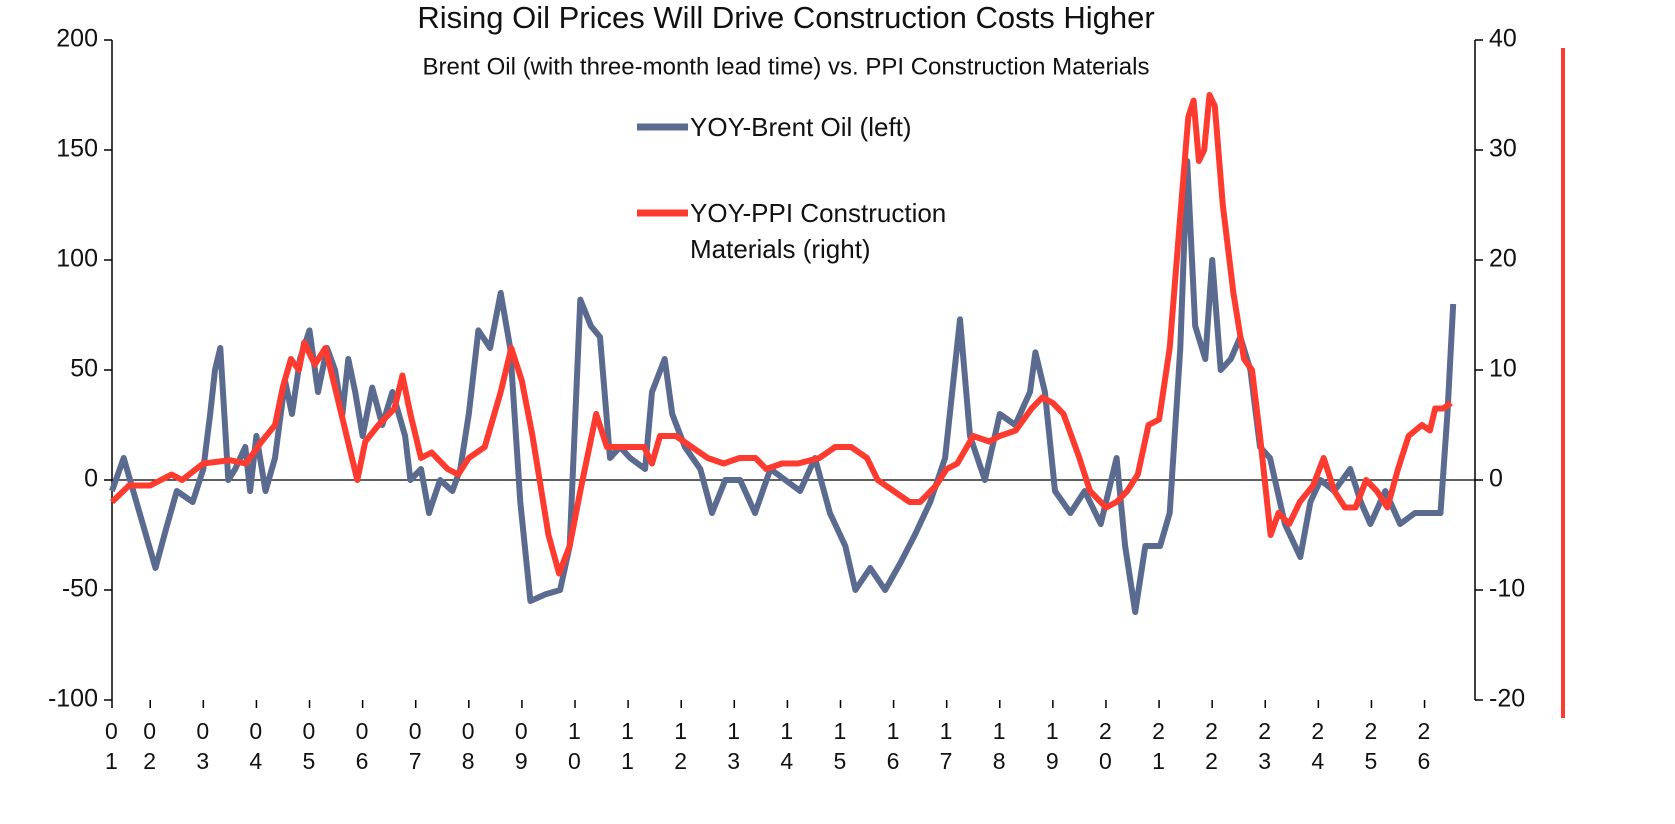 The image size is (1675, 824). Describe the element at coordinates (1503, 369) in the screenshot. I see `y2-tick-label: 10` at that location.